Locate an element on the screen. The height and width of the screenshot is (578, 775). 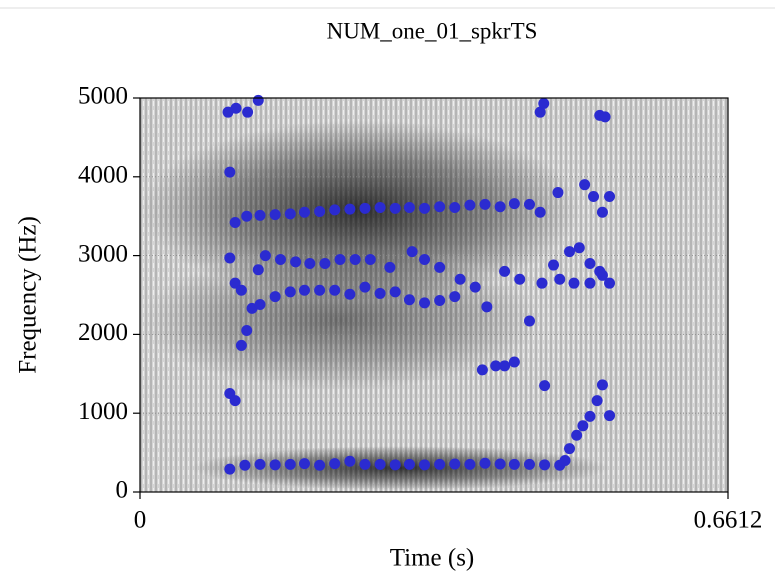
y-tick-label: 4000 is located at coordinates (103, 175).